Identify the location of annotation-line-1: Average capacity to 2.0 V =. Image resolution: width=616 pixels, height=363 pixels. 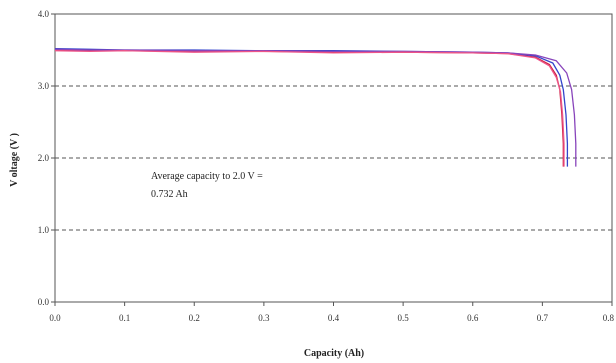
(207, 176).